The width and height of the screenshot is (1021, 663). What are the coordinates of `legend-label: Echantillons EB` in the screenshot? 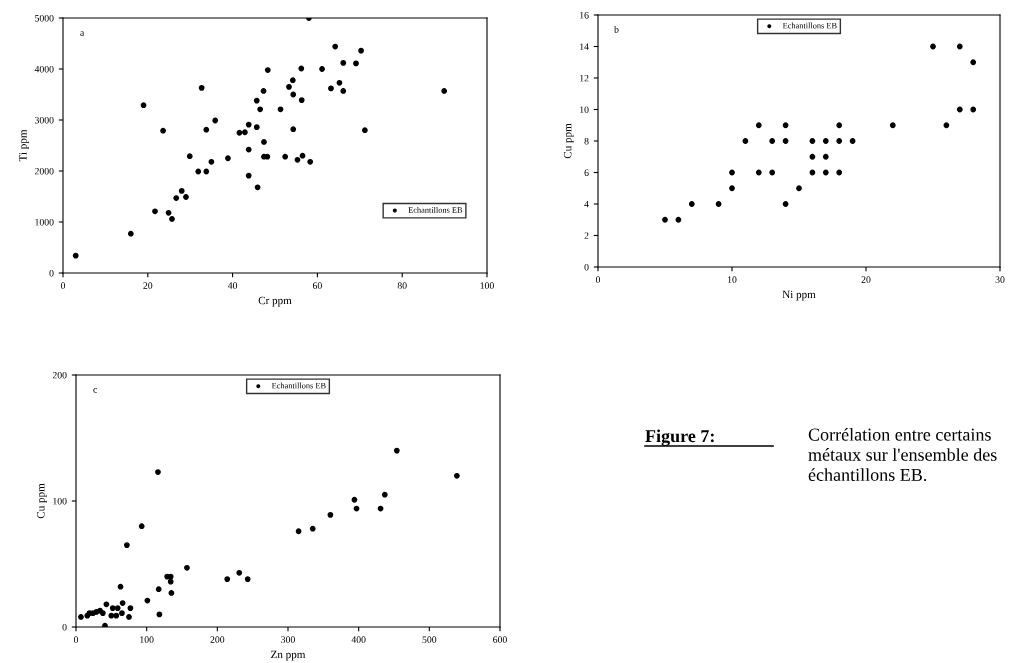 It's located at (435, 209).